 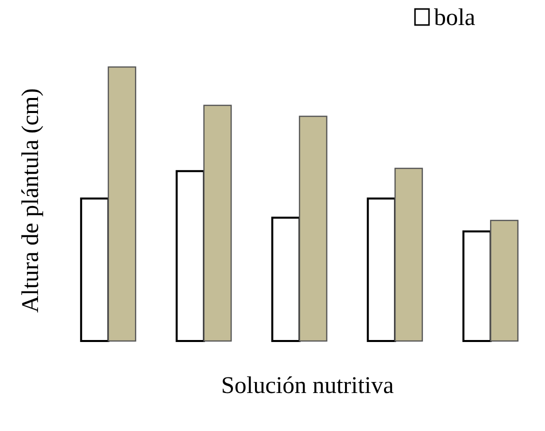 What do you see at coordinates (455, 18) in the screenshot?
I see `legend-label: bola` at bounding box center [455, 18].